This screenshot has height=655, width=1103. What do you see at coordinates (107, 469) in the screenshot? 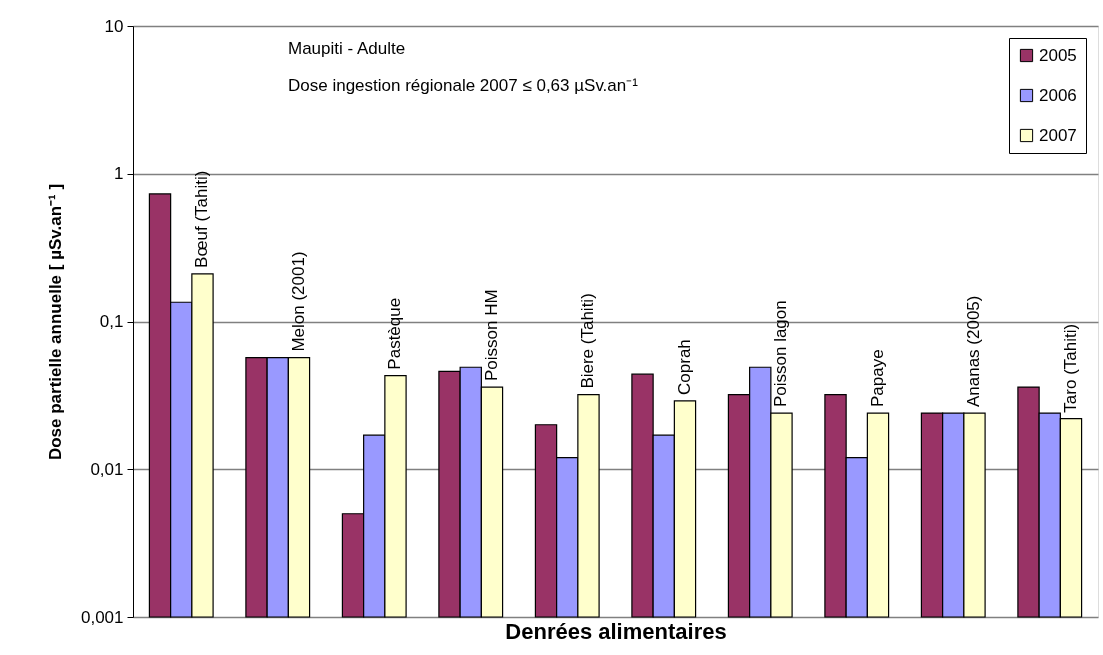
I see `y-tick-label: 0,01` at bounding box center [107, 469].